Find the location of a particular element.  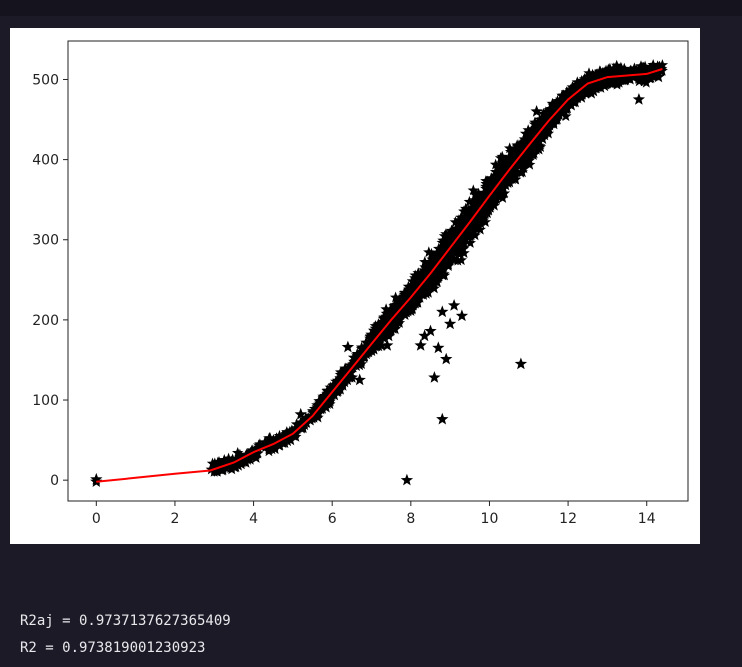

y-tick-label: 0 is located at coordinates (54, 481).